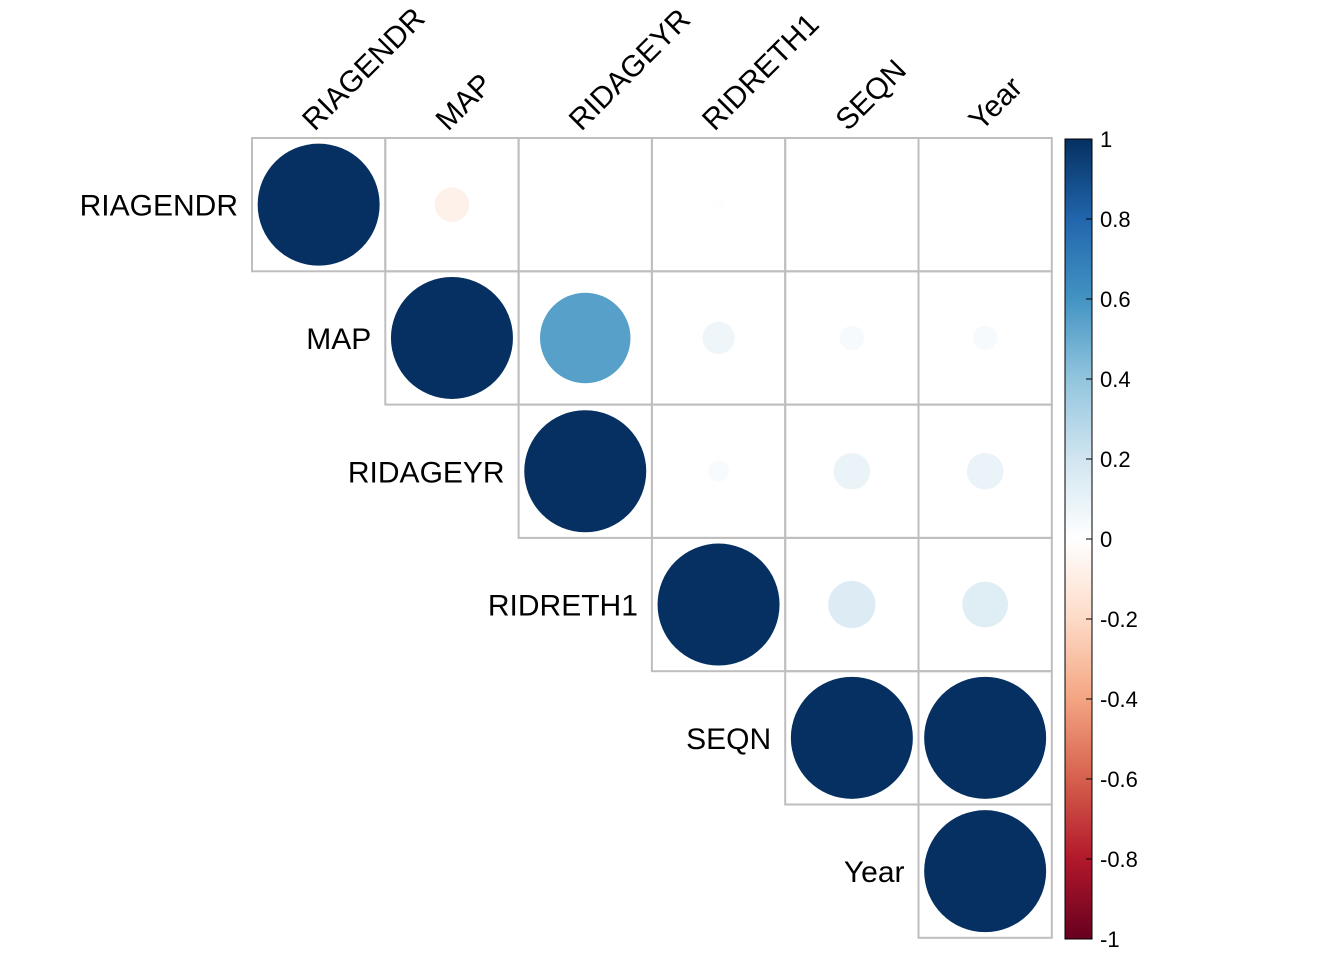 The height and width of the screenshot is (960, 1344). What do you see at coordinates (1115, 459) in the screenshot?
I see `legend-tick-label: 0.2` at bounding box center [1115, 459].